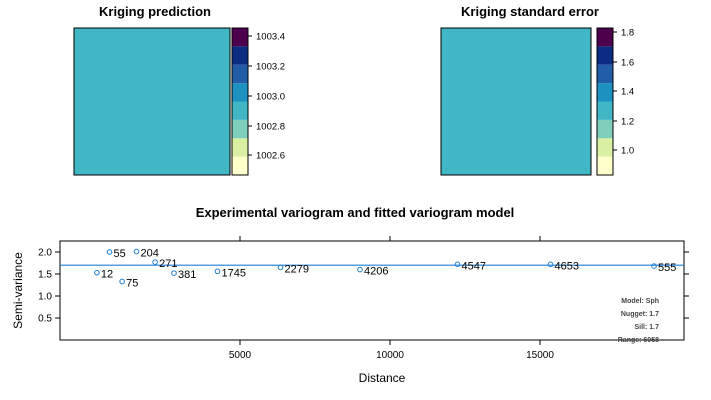 This screenshot has height=400, width=711. What do you see at coordinates (45, 253) in the screenshot?
I see `y-tick-label: 2.0` at bounding box center [45, 253].